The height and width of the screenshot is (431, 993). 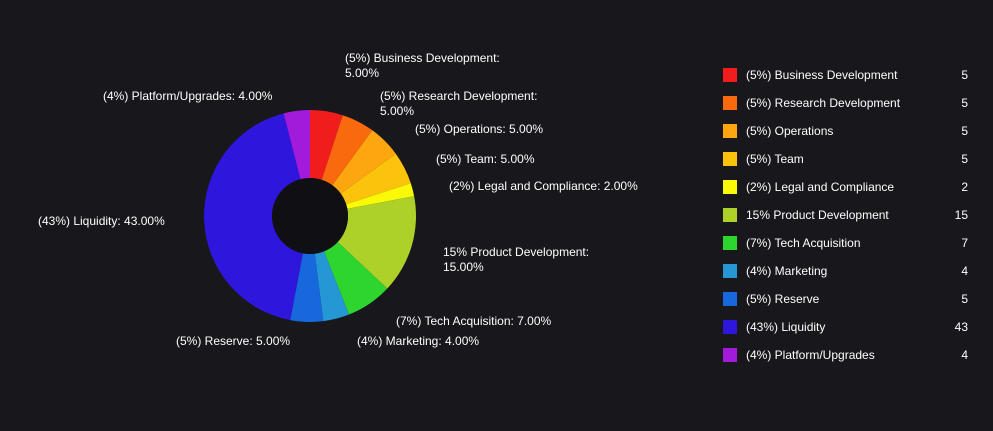 What do you see at coordinates (516, 259) in the screenshot?
I see `slice-label-product-development: 15% Product Development: 15.00%` at bounding box center [516, 259].